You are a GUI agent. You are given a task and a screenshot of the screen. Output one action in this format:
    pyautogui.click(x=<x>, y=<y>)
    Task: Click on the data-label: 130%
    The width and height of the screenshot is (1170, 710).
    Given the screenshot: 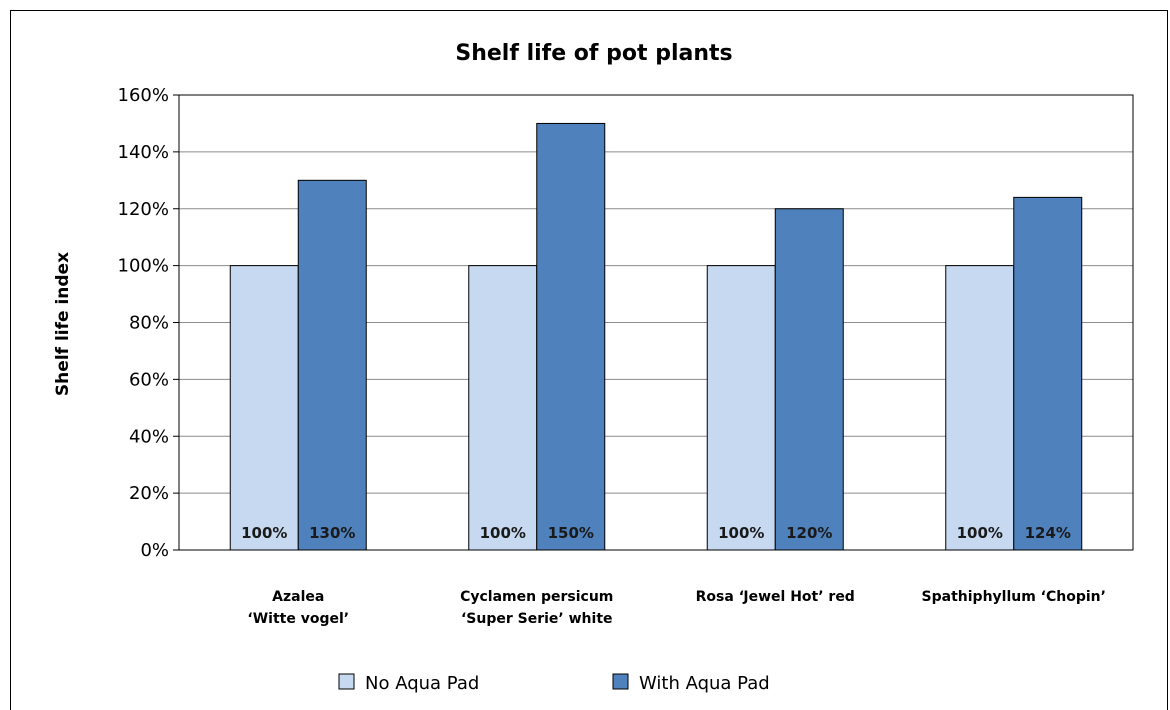 What is the action you would take?
    pyautogui.click(x=332, y=533)
    